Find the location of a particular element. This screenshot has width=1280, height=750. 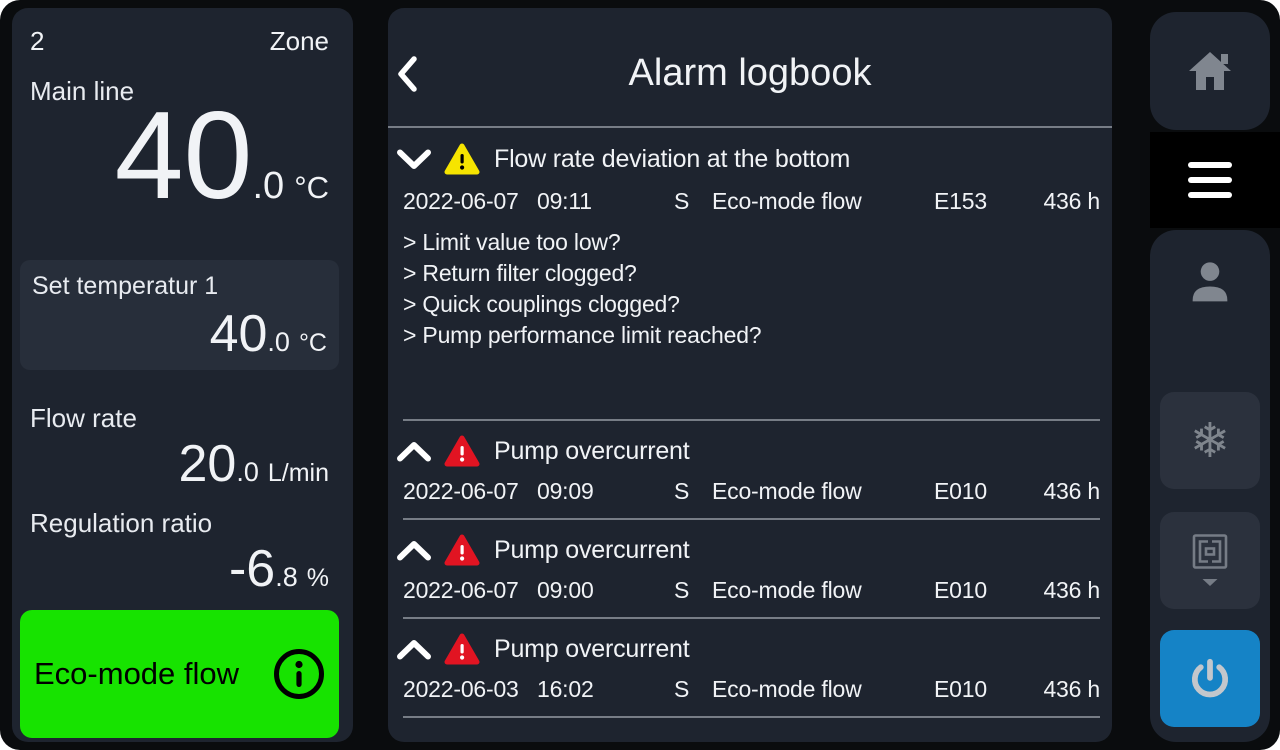

set-temperature-value-int: 40 is located at coordinates (238, 334).